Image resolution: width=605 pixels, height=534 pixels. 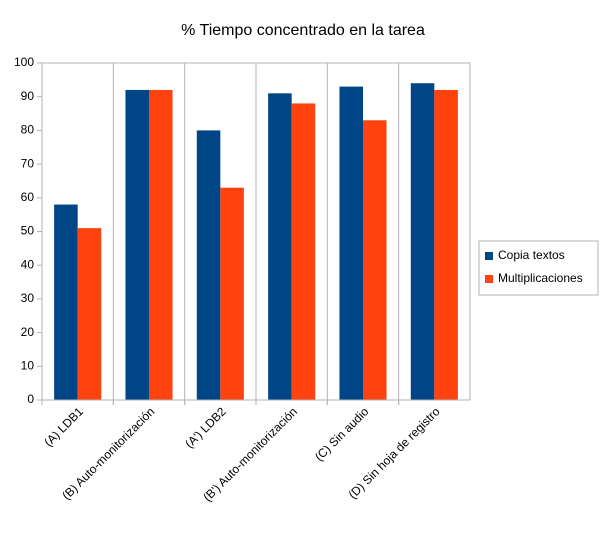 What do you see at coordinates (28, 130) in the screenshot?
I see `y-tick-label: 80` at bounding box center [28, 130].